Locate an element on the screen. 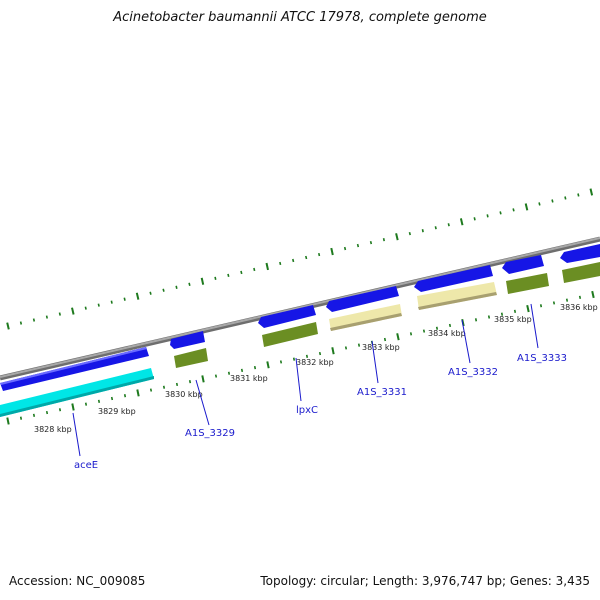 Image resolution: width=600 pixels, height=600 pixels. gene-feature-aceE is located at coordinates (77, 396).